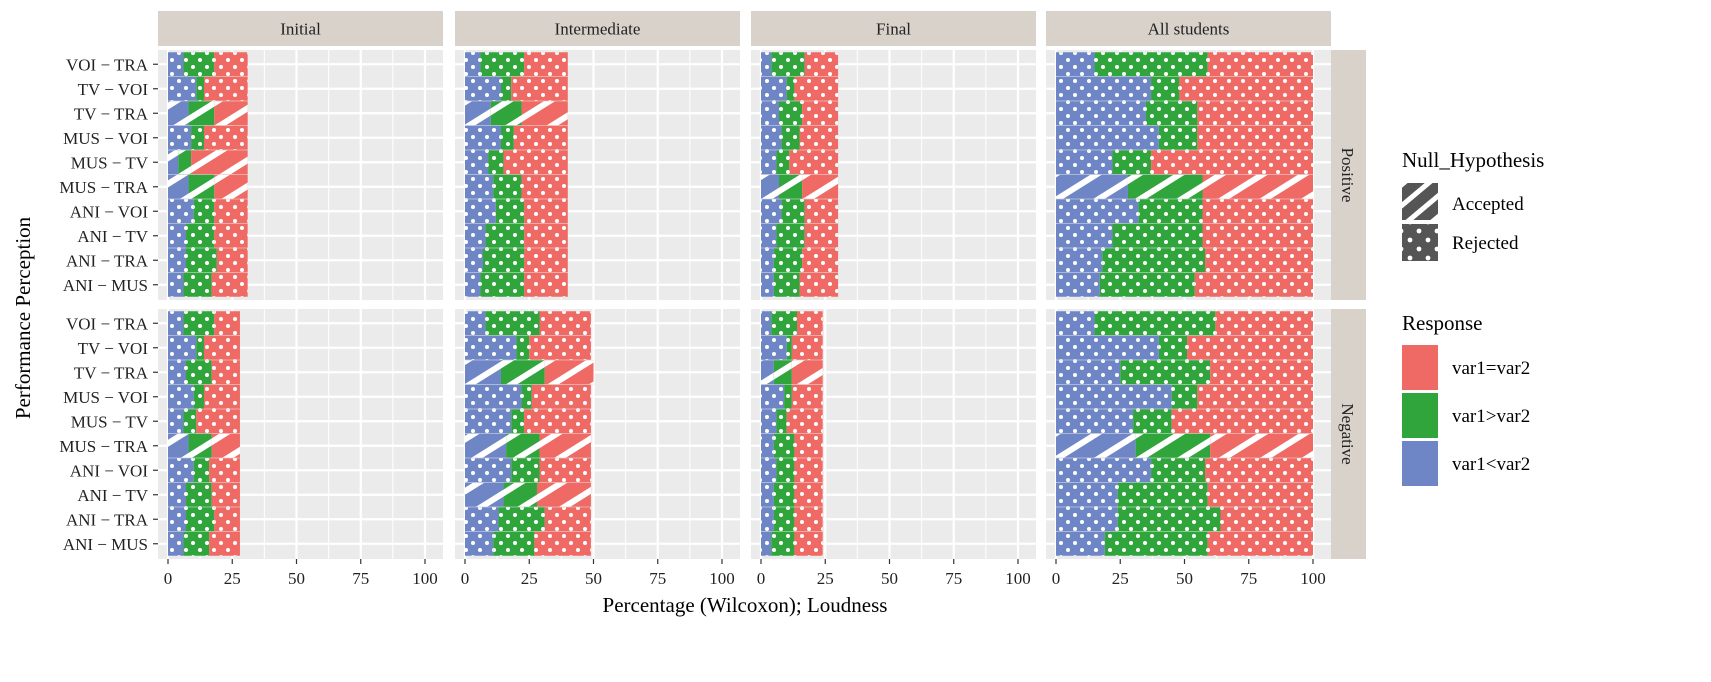 The height and width of the screenshot is (682, 1711). What do you see at coordinates (1491, 464) in the screenshot?
I see `legend-label-less: var1<var2` at bounding box center [1491, 464].